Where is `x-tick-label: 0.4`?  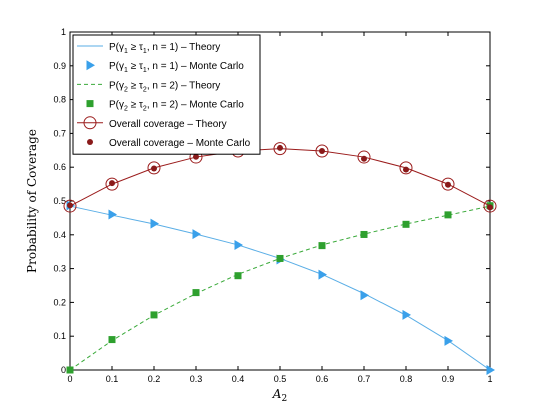 x-tick-label: 0.4 is located at coordinates (238, 379).